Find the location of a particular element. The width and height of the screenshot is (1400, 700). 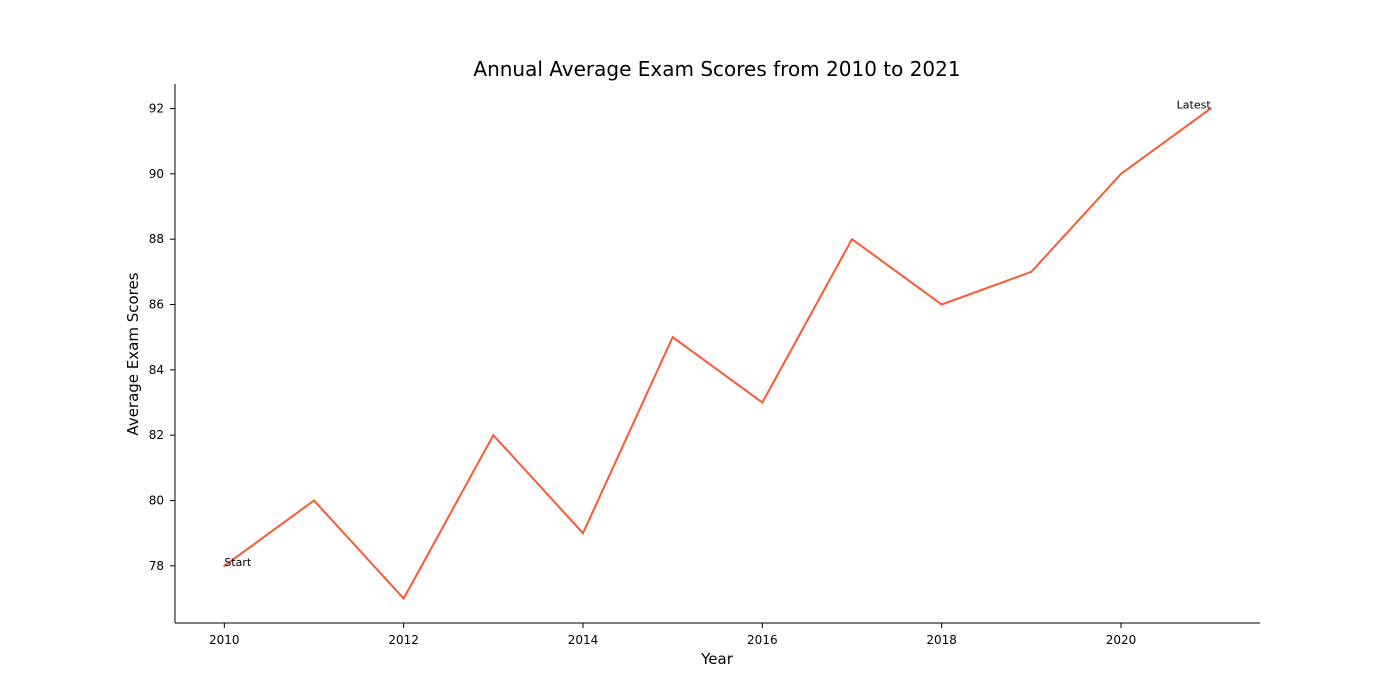

x-tick-label: 2010 is located at coordinates (224, 640).